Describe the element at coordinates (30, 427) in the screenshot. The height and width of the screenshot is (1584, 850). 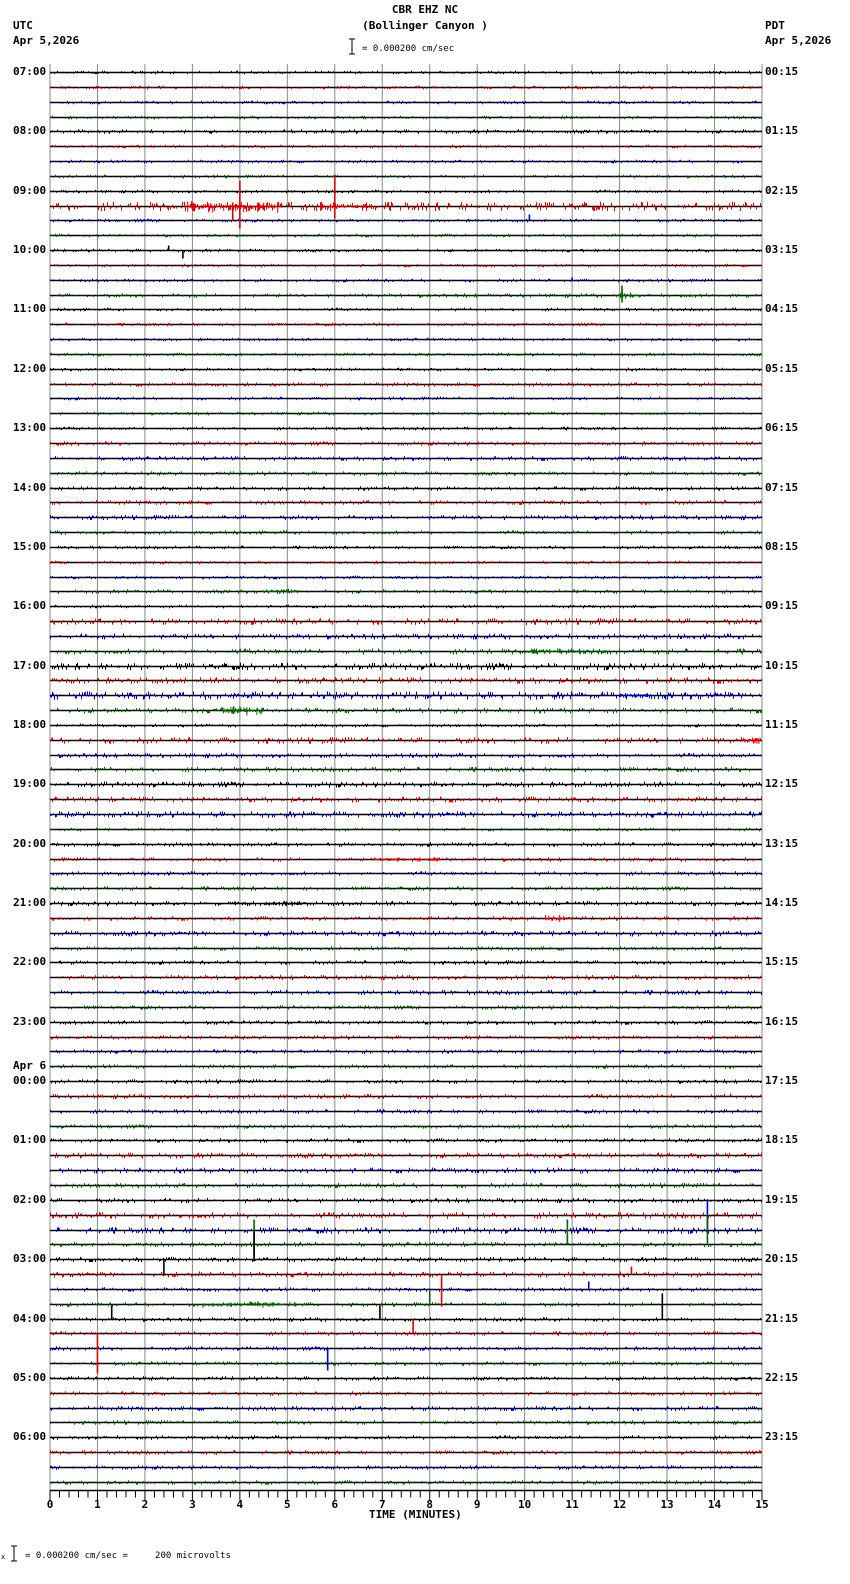
I see `utc-hour-label: 13:00` at that location.